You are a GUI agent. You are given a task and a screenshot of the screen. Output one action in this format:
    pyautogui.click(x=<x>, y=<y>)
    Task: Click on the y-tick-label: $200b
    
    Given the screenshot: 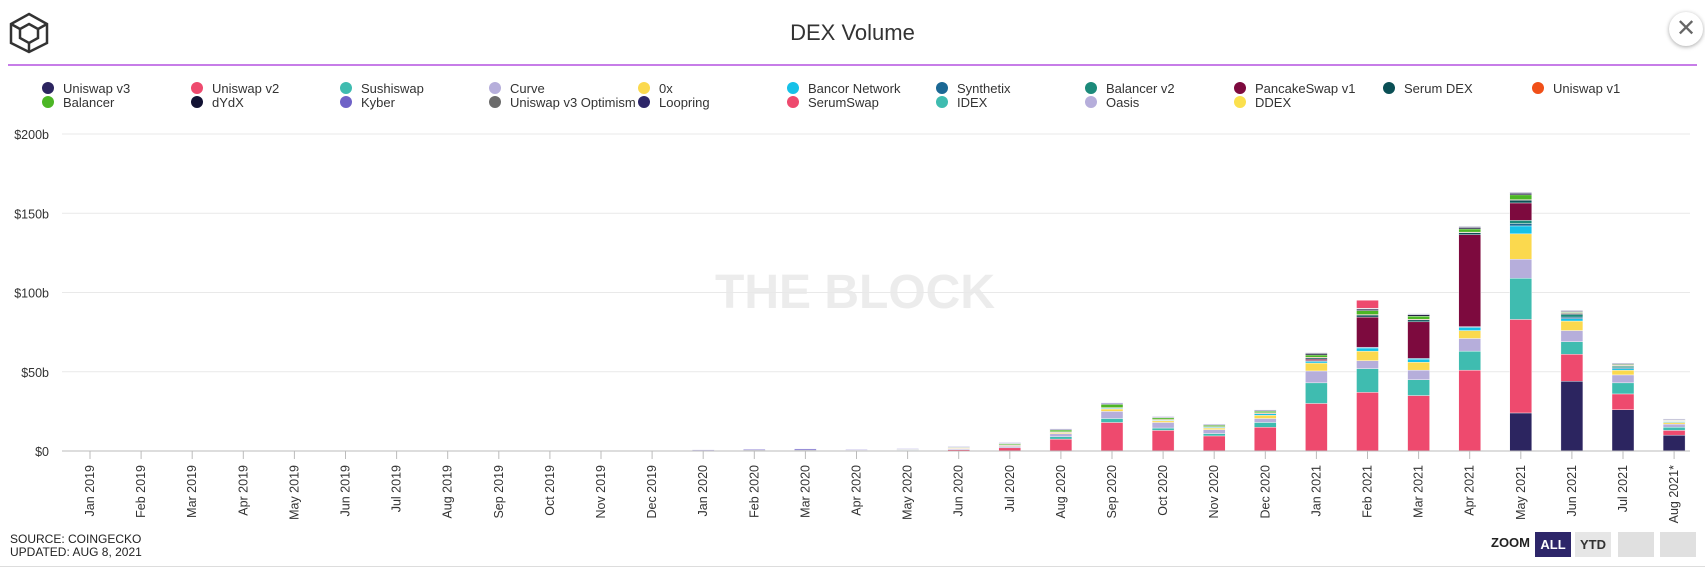 What is the action you would take?
    pyautogui.click(x=31, y=135)
    